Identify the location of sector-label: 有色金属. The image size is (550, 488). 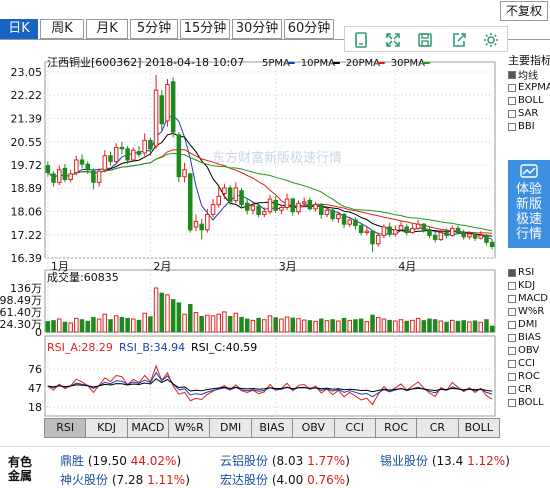
(20, 469).